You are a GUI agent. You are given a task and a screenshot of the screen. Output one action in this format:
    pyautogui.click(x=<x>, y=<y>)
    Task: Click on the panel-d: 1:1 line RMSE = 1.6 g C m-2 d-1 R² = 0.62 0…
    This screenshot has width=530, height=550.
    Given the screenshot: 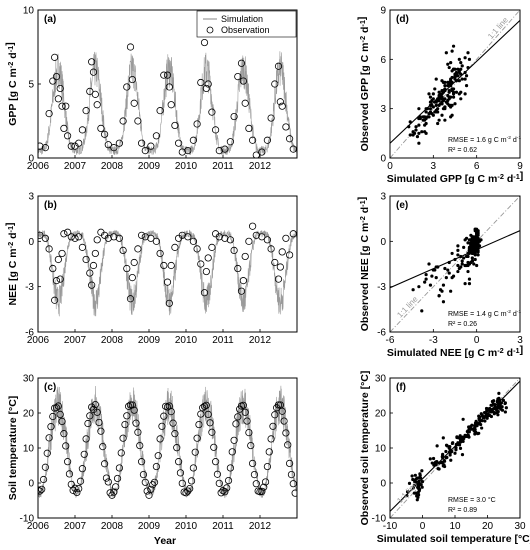 What is the action you would take?
    pyautogui.click(x=439, y=96)
    